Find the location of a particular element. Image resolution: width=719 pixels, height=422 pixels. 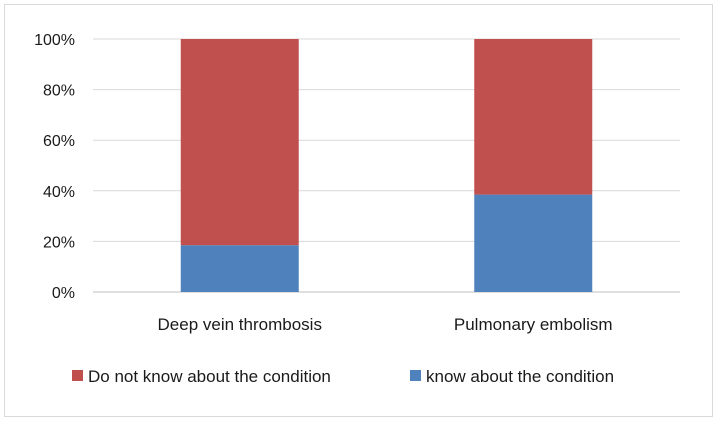

legend-label: Do not know about the condition is located at coordinates (209, 376).